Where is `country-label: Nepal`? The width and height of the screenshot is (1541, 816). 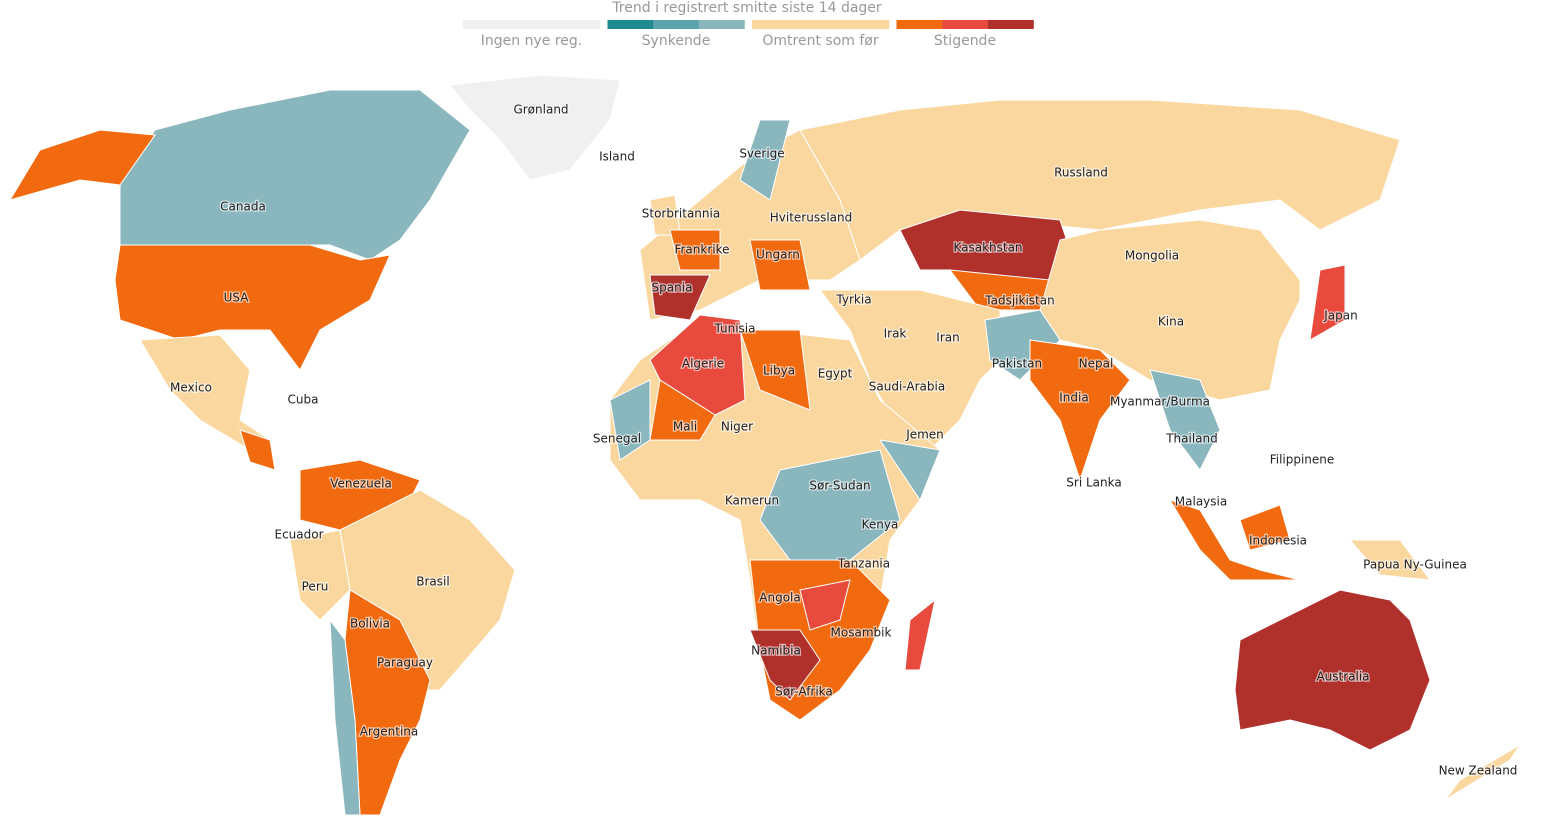
country-label: Nepal is located at coordinates (1096, 364).